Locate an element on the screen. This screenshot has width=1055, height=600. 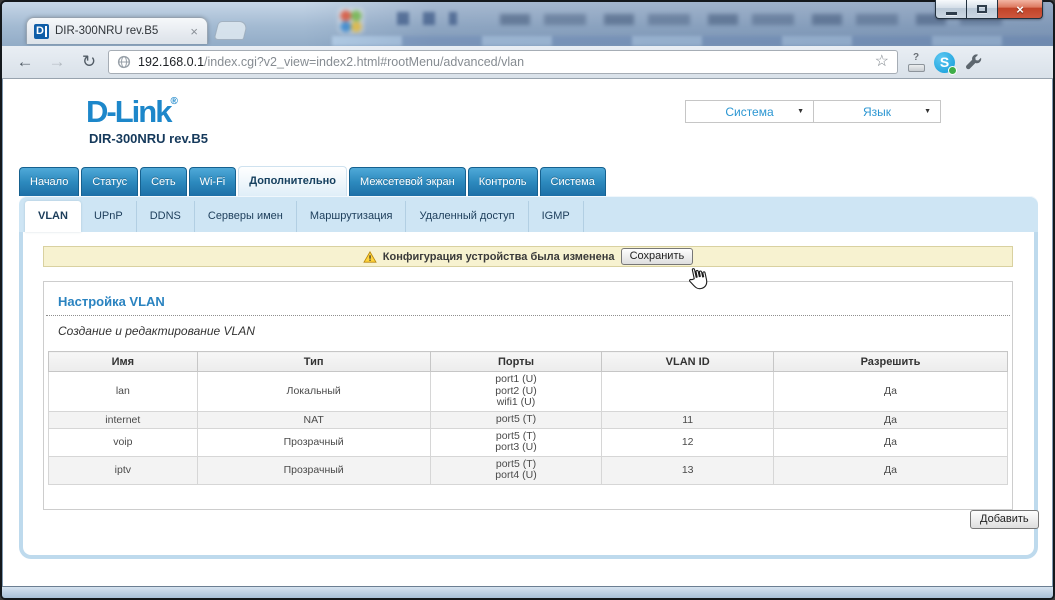
language-menu-dropdown: Язык ▼ is located at coordinates (876, 111).